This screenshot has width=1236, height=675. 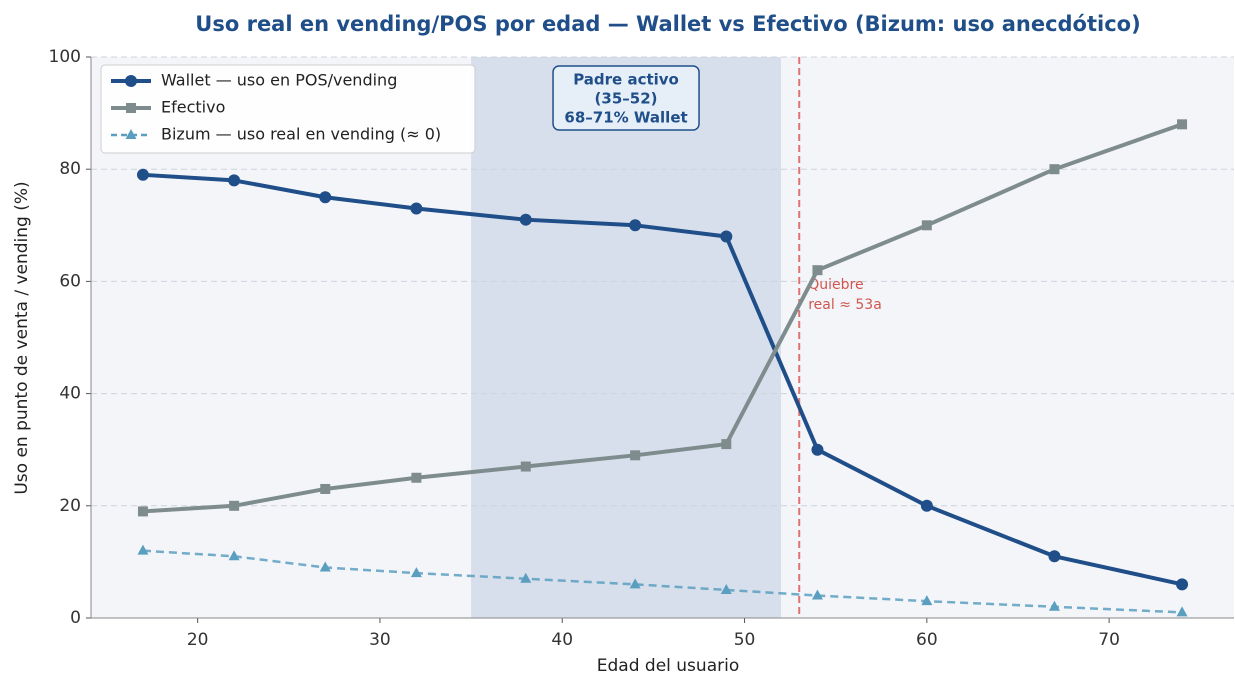 What do you see at coordinates (301, 134) in the screenshot?
I see `legend-label: Bizum — uso real en vending (≈ 0)` at bounding box center [301, 134].